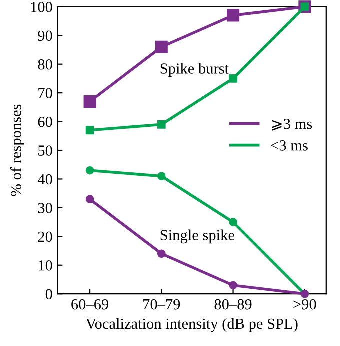 This screenshot has width=340, height=346. I want to click on y-tick-label: 90, so click(45, 36).